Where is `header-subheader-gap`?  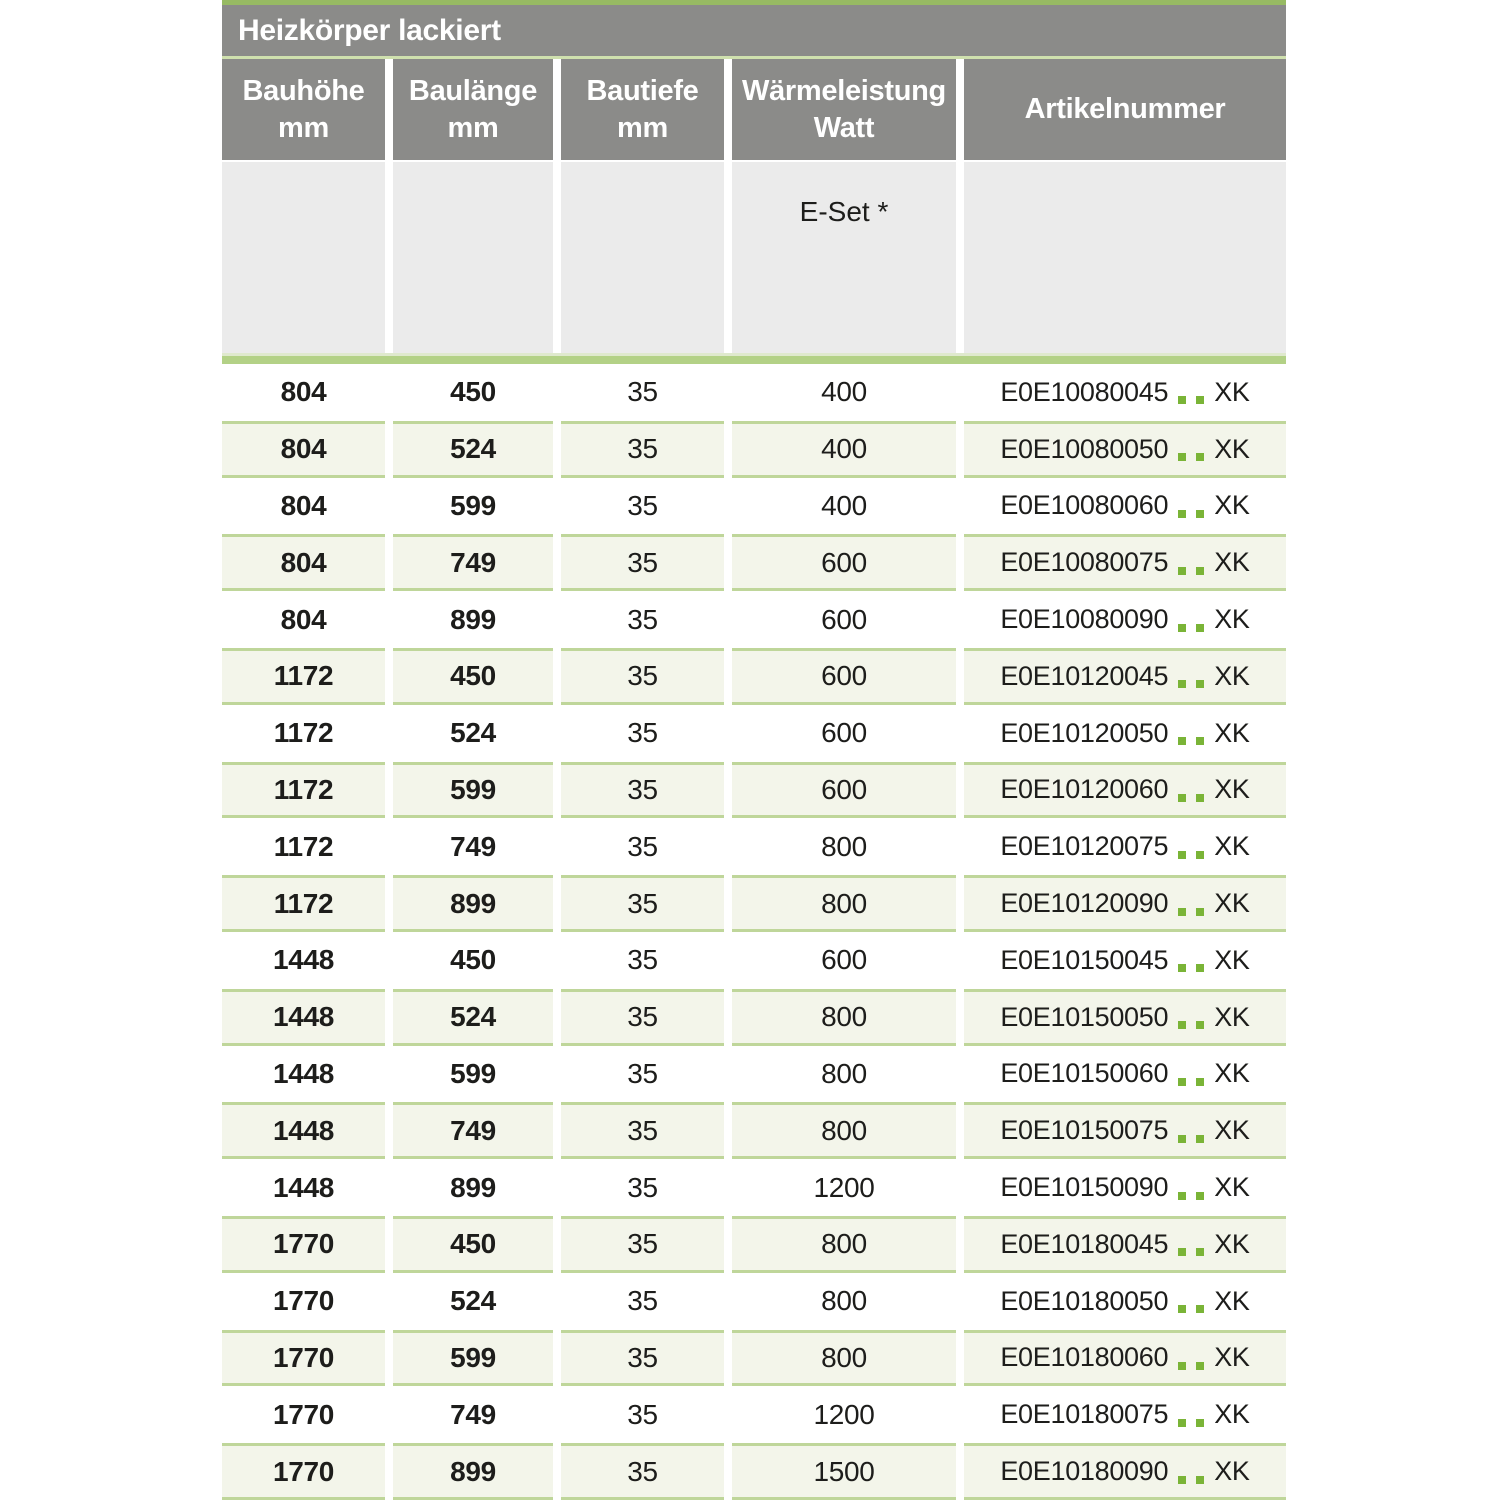 header-subheader-gap is located at coordinates (754, 161).